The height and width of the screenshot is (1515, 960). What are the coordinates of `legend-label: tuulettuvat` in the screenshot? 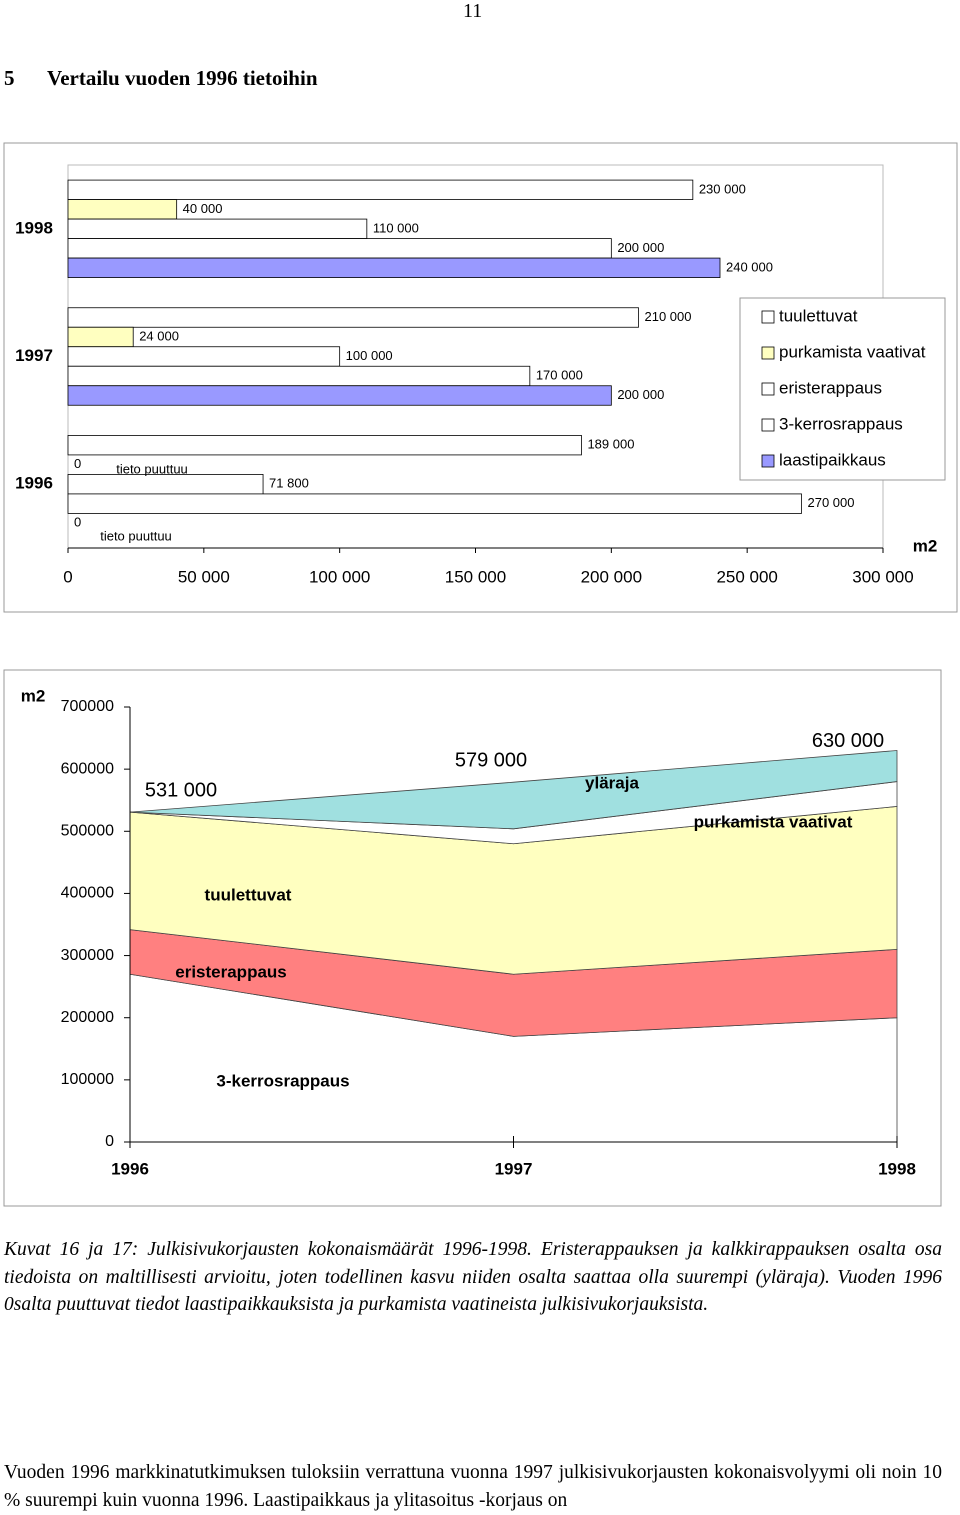 It's located at (818, 315).